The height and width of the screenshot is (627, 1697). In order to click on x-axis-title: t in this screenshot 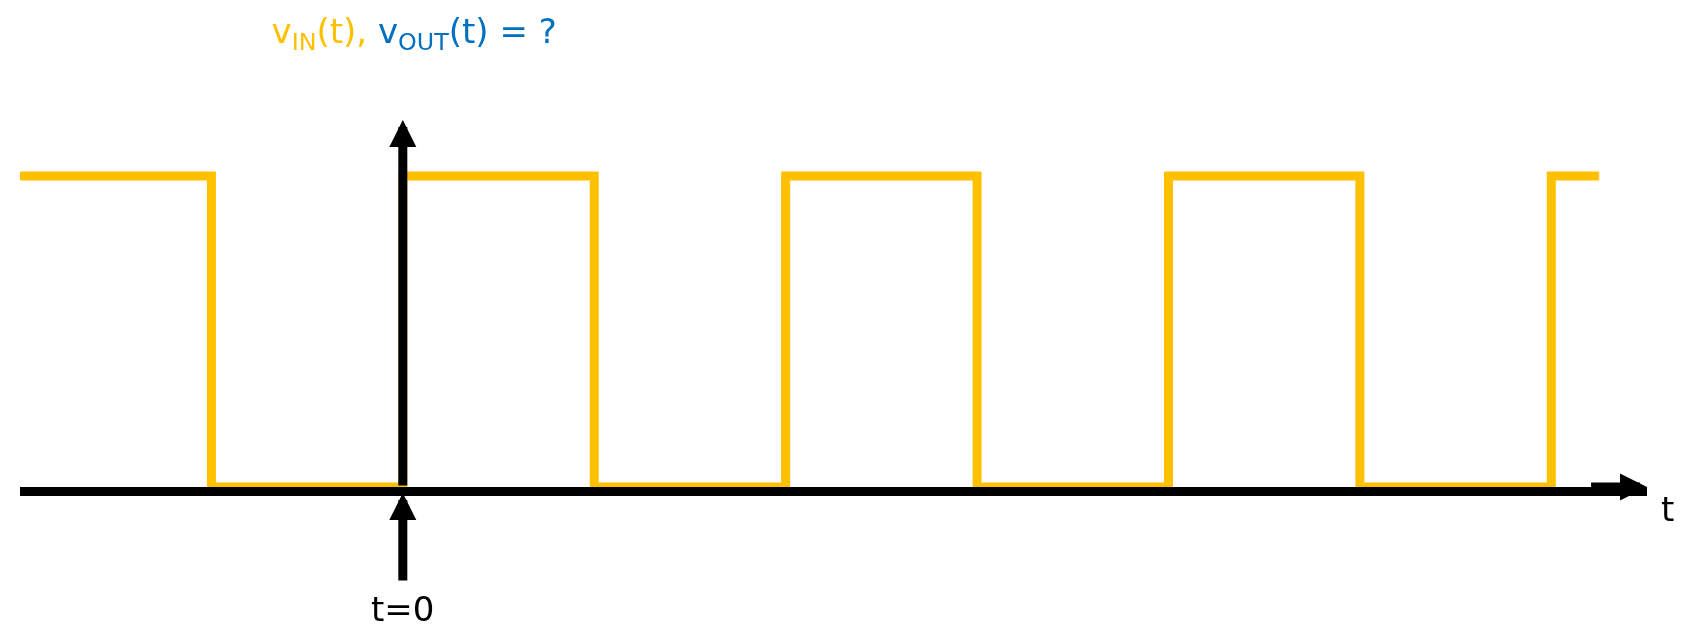, I will do `click(1668, 509)`.